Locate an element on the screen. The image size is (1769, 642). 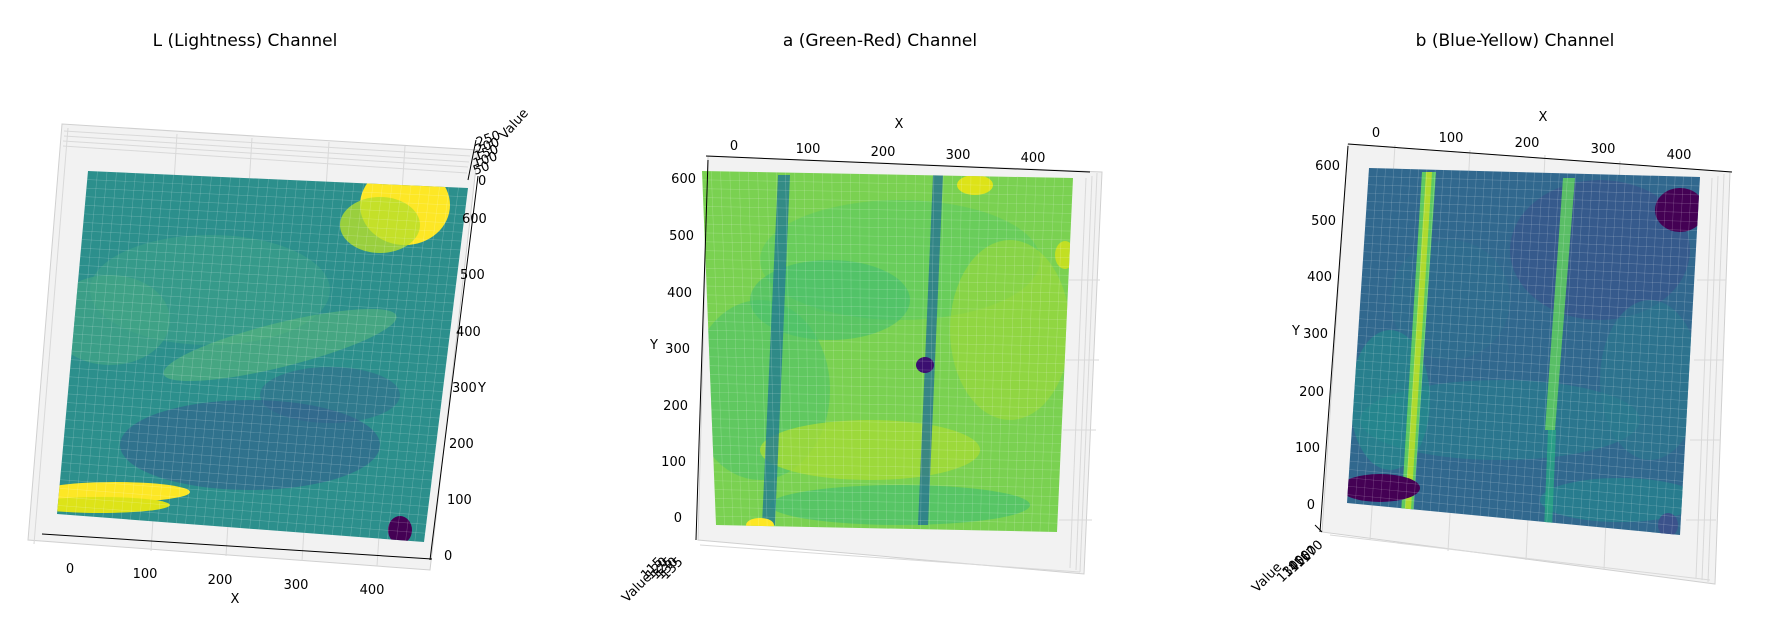
z-tick-labels: 0 50 100 150 200 250 is located at coordinates (486, 158).